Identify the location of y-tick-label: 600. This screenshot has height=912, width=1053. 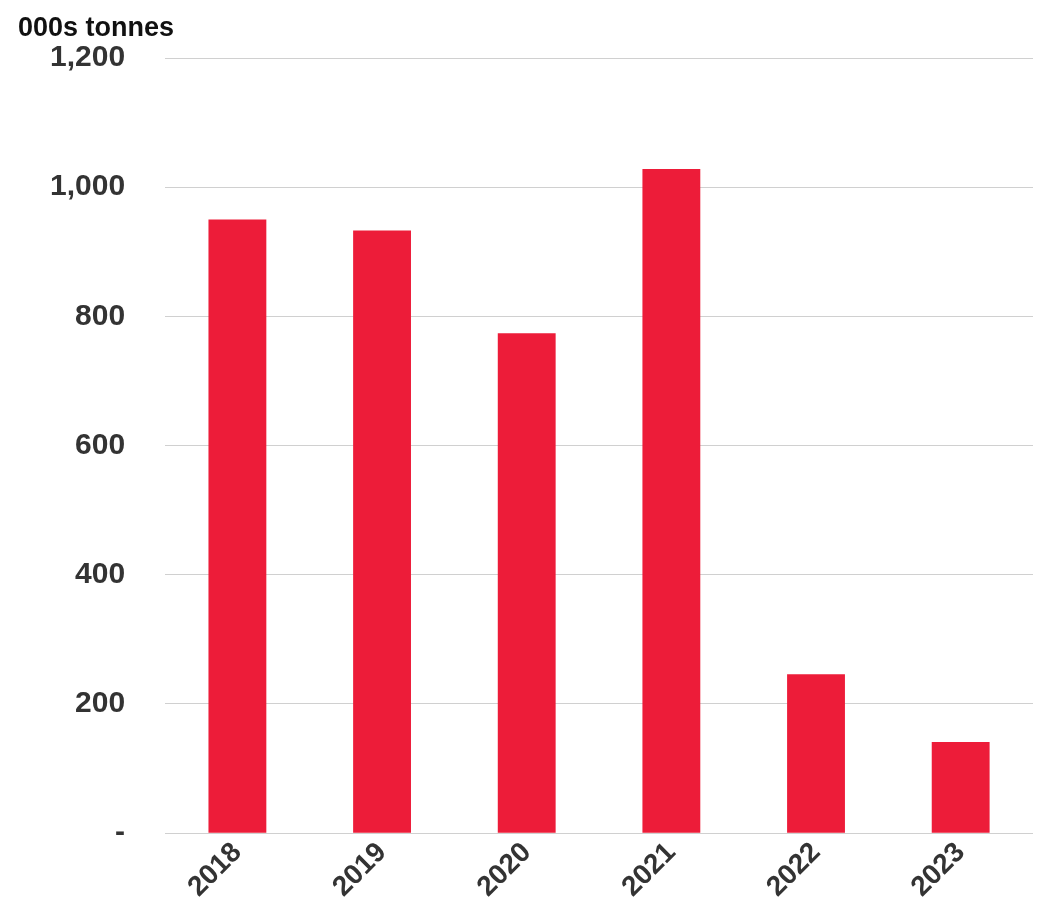
(100, 443).